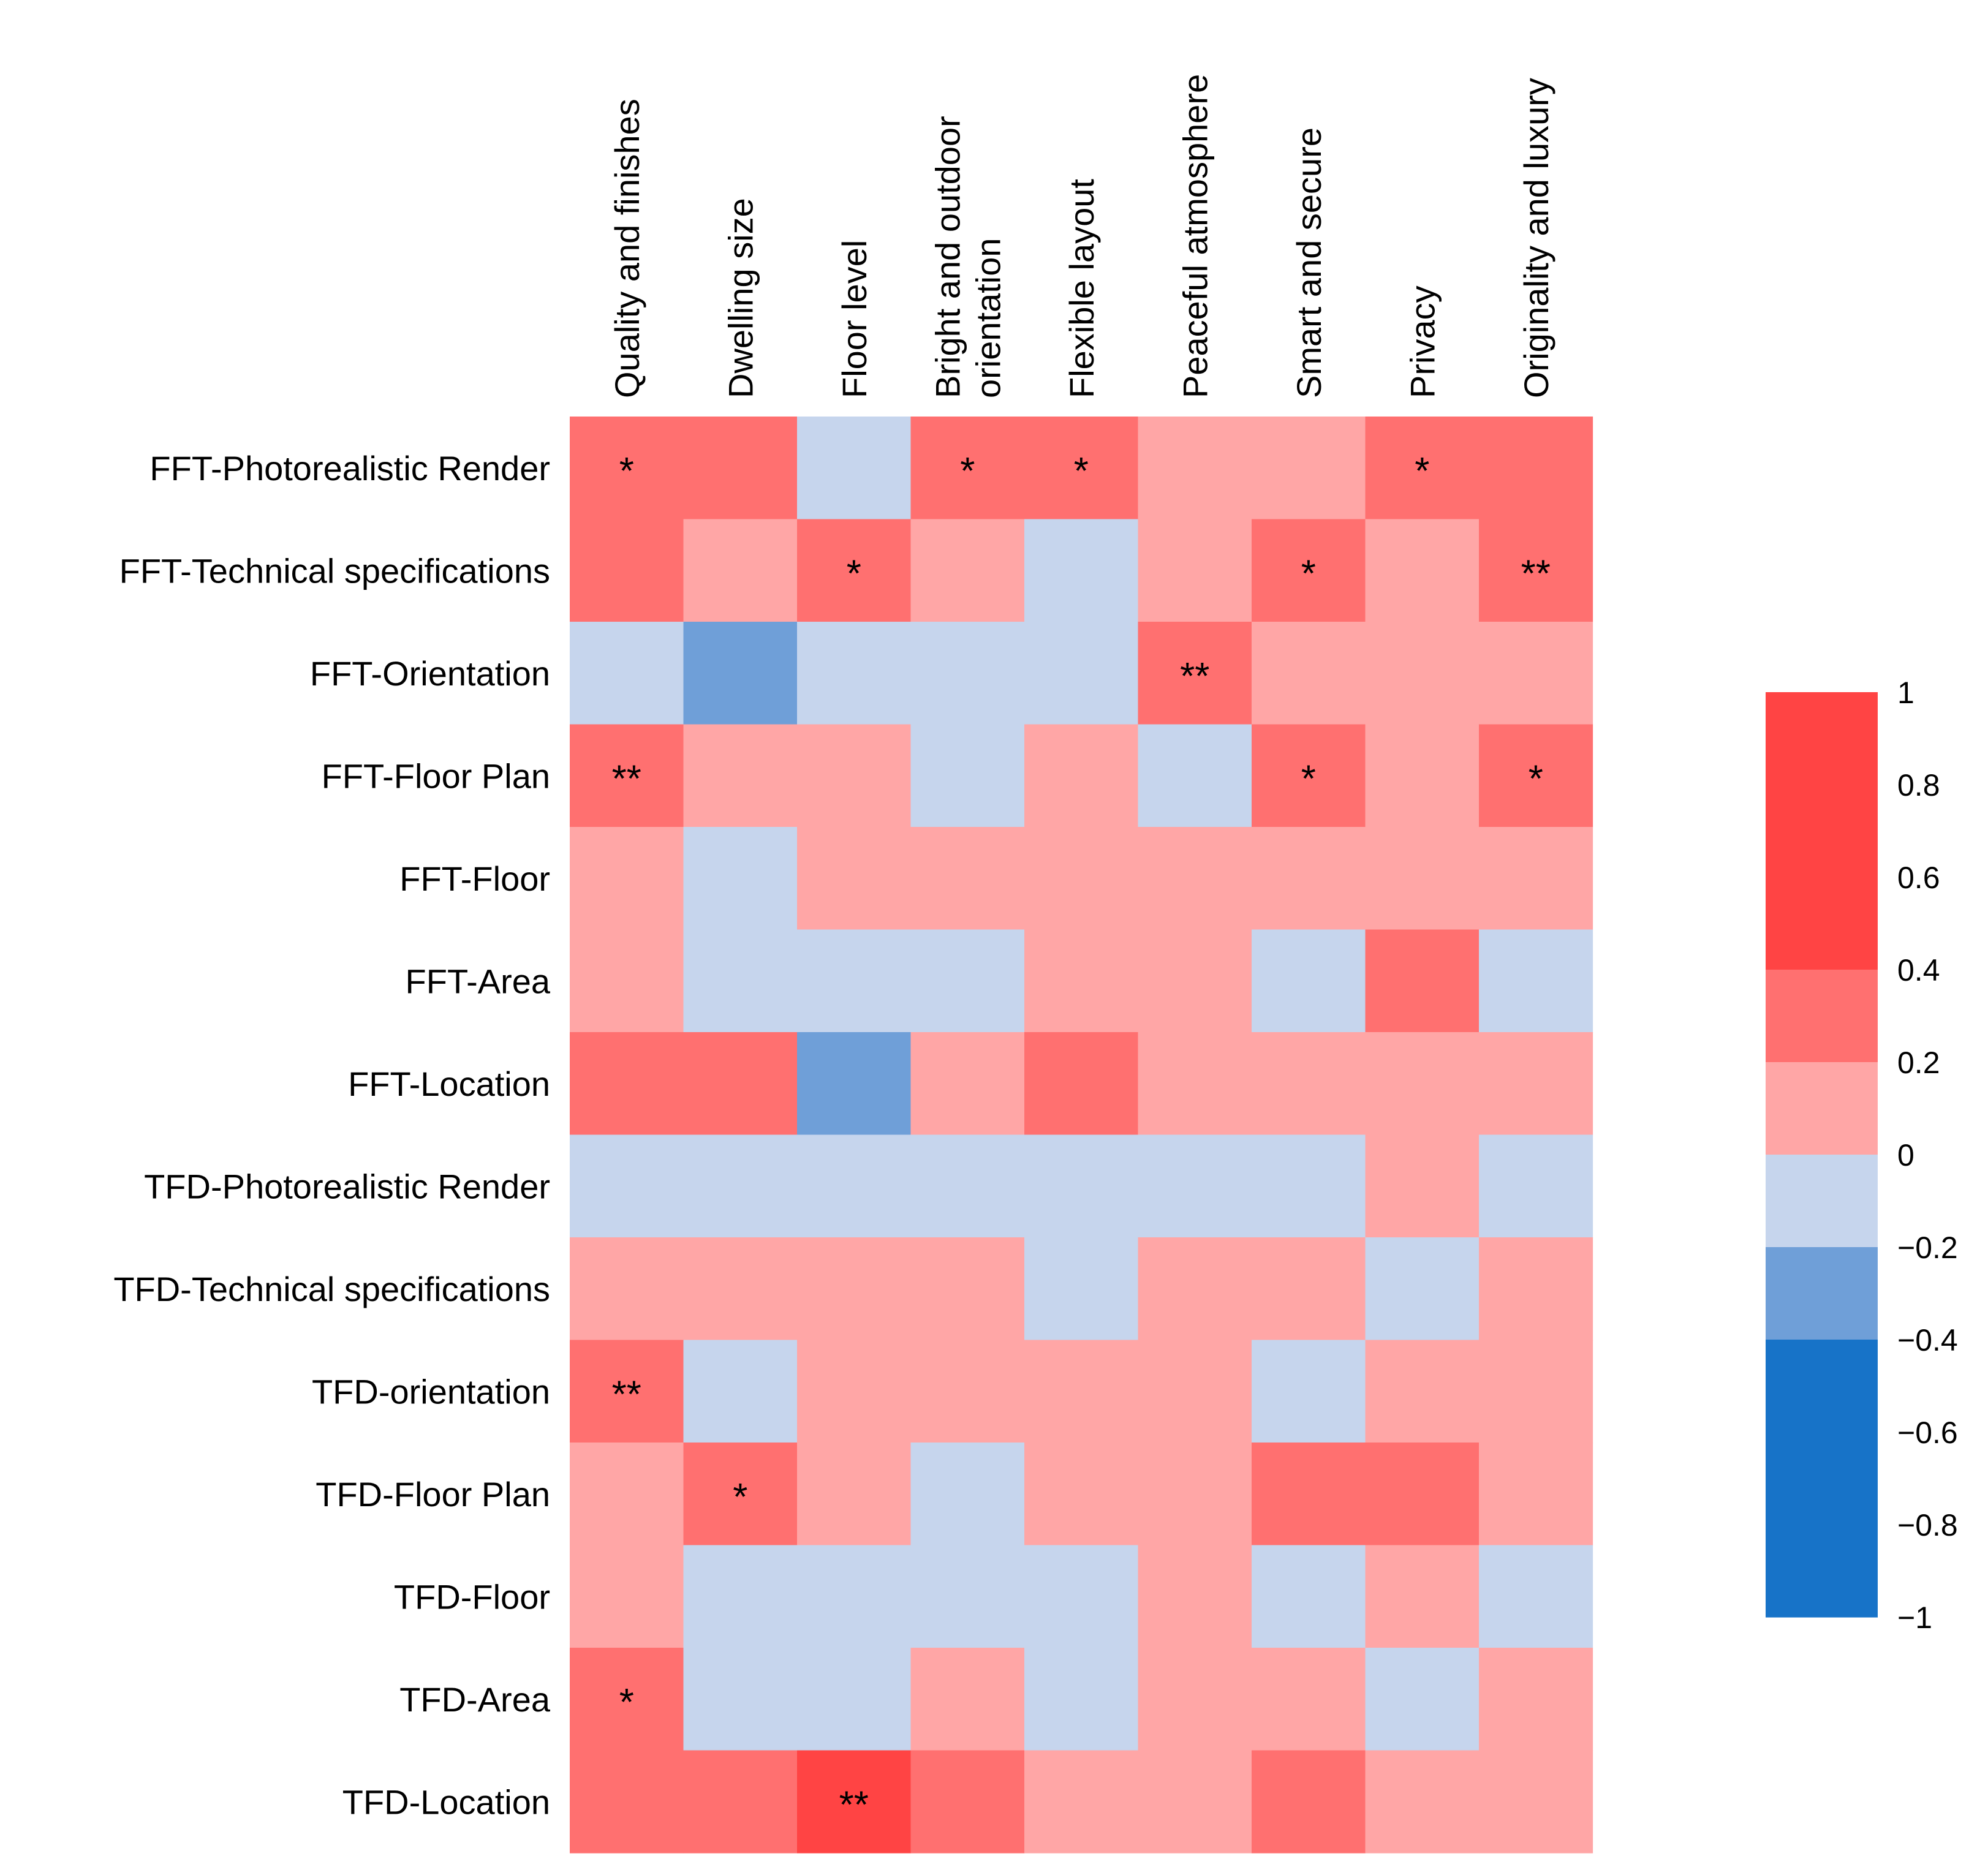  Describe the element at coordinates (350, 468) in the screenshot. I see `row-label: FFT-Photorealistic Render` at that location.